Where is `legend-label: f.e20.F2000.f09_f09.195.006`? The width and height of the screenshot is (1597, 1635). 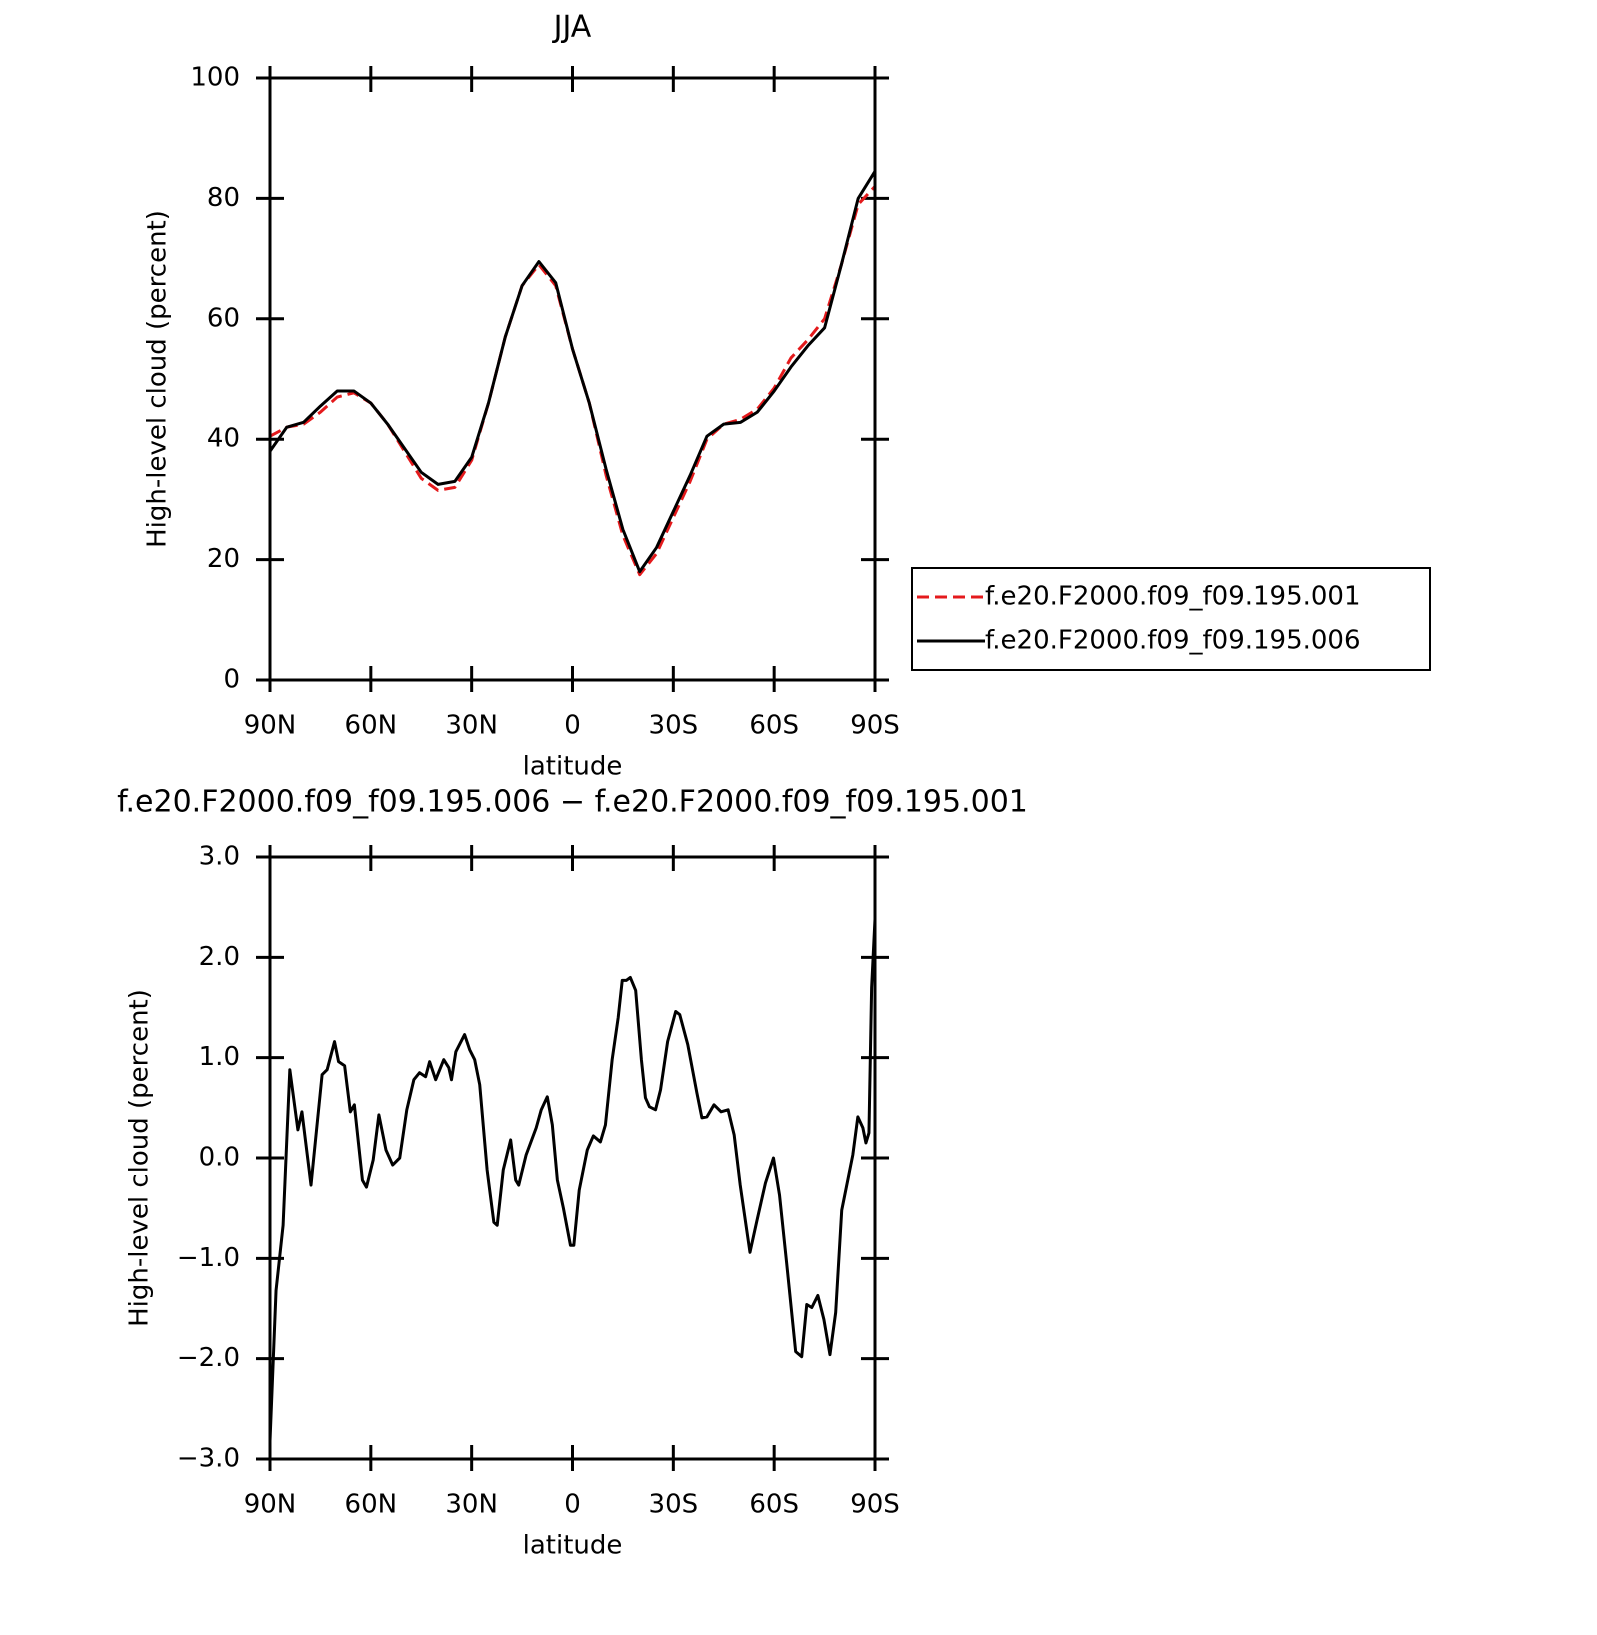
legend-label: f.e20.F2000.f09_f09.195.006 is located at coordinates (1173, 641).